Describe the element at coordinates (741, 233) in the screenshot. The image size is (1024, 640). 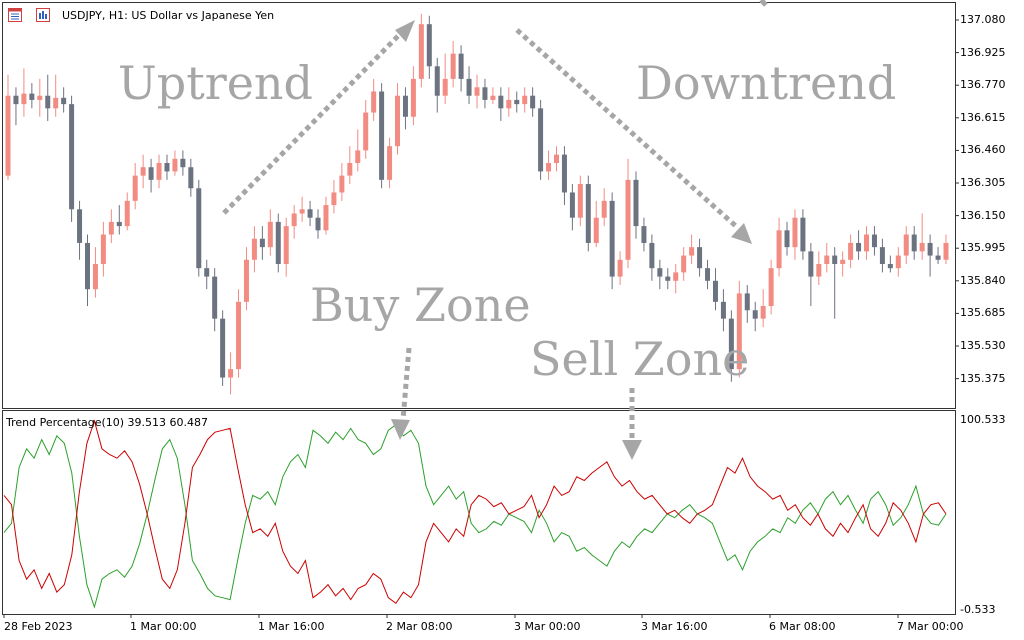
I see `downtrend-arrow-head` at that location.